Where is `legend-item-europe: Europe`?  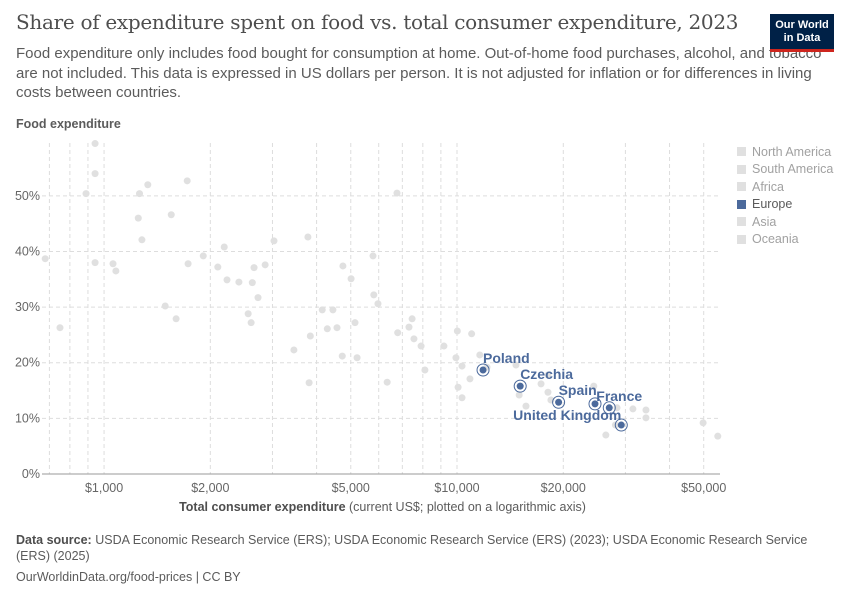 legend-item-europe: Europe is located at coordinates (785, 205).